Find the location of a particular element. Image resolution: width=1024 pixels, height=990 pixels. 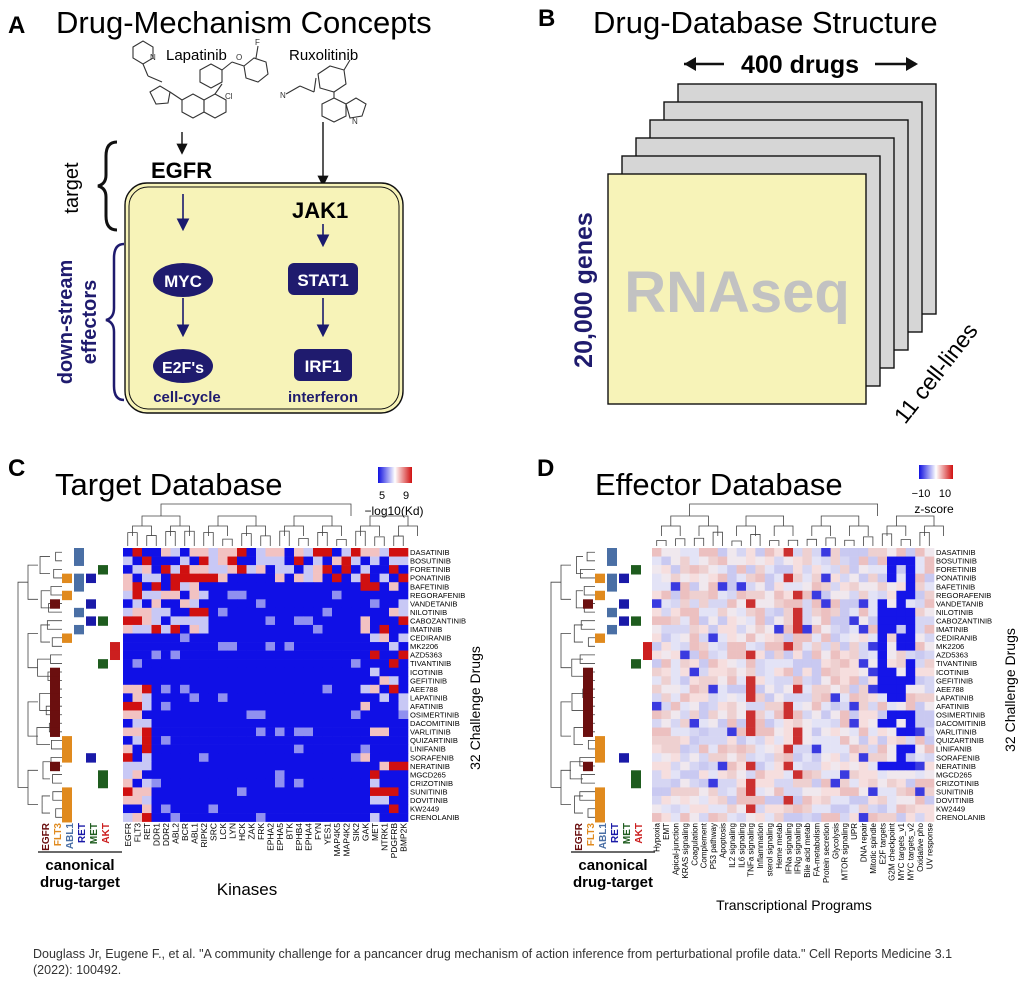

drug-label: GEFITINIB is located at coordinates (954, 680).